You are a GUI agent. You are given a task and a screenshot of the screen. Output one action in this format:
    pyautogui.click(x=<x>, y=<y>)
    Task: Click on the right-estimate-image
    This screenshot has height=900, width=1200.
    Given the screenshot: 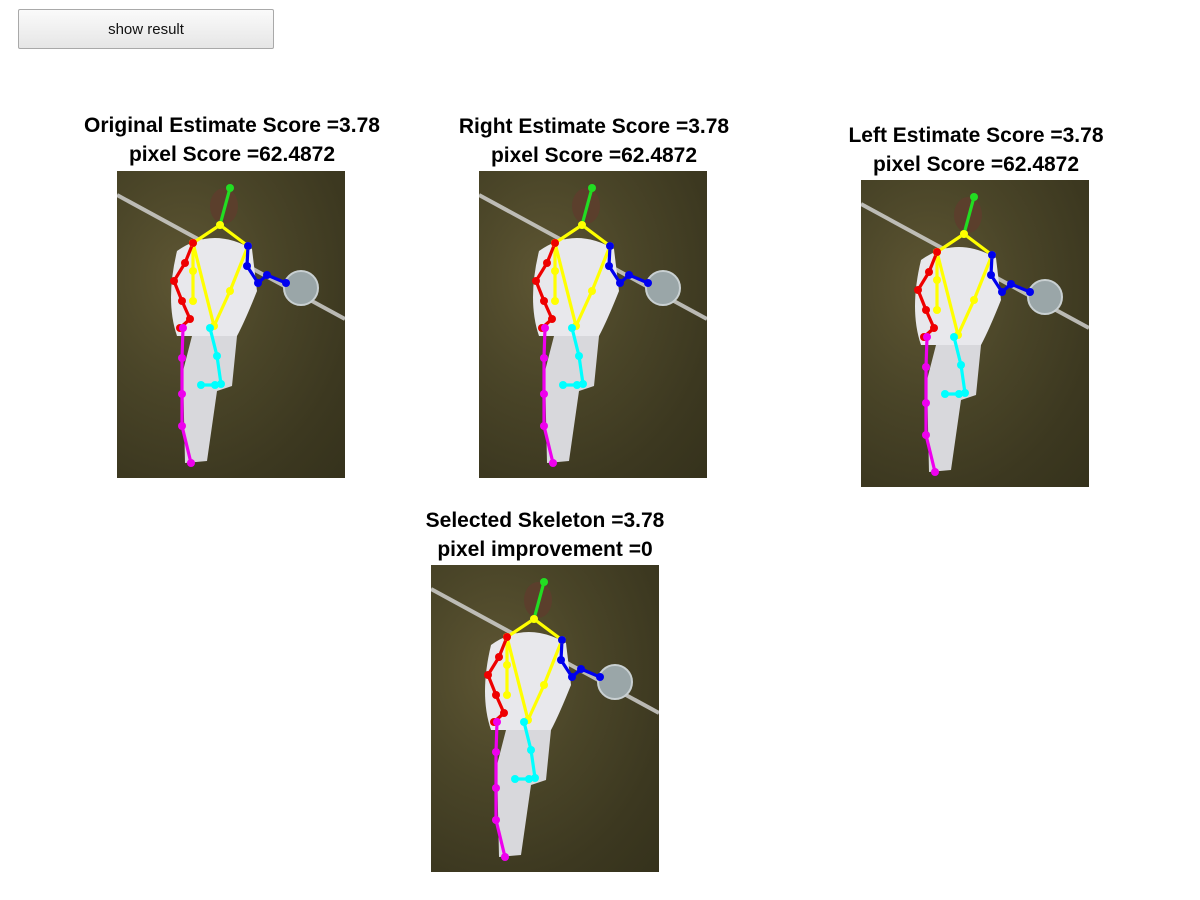 What is the action you would take?
    pyautogui.click(x=593, y=324)
    